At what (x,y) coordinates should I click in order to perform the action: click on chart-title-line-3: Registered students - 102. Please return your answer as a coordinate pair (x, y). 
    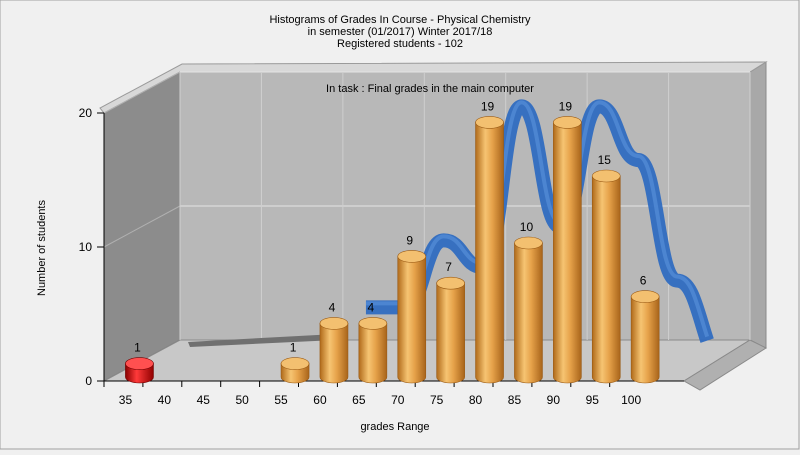
    Looking at the image, I should click on (400, 44).